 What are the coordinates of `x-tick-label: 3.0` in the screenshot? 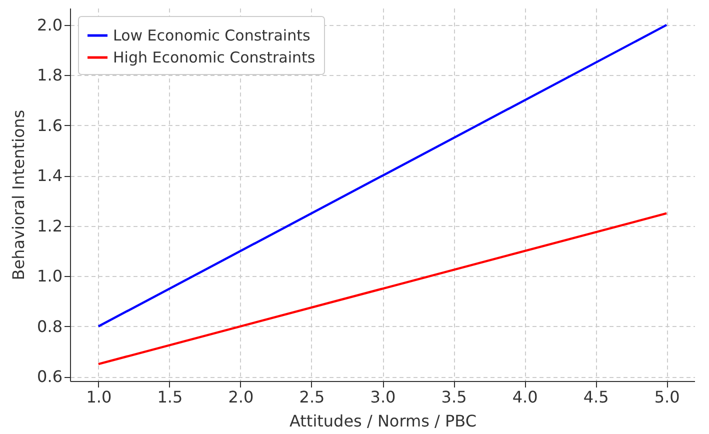 It's located at (383, 397).